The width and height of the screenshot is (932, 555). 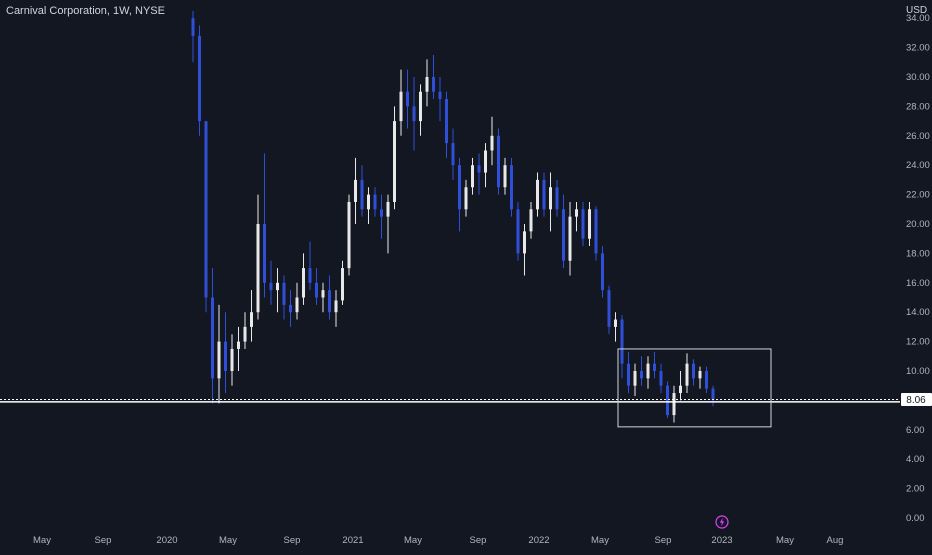 I want to click on y-tick-label: 10.00, so click(x=918, y=371).